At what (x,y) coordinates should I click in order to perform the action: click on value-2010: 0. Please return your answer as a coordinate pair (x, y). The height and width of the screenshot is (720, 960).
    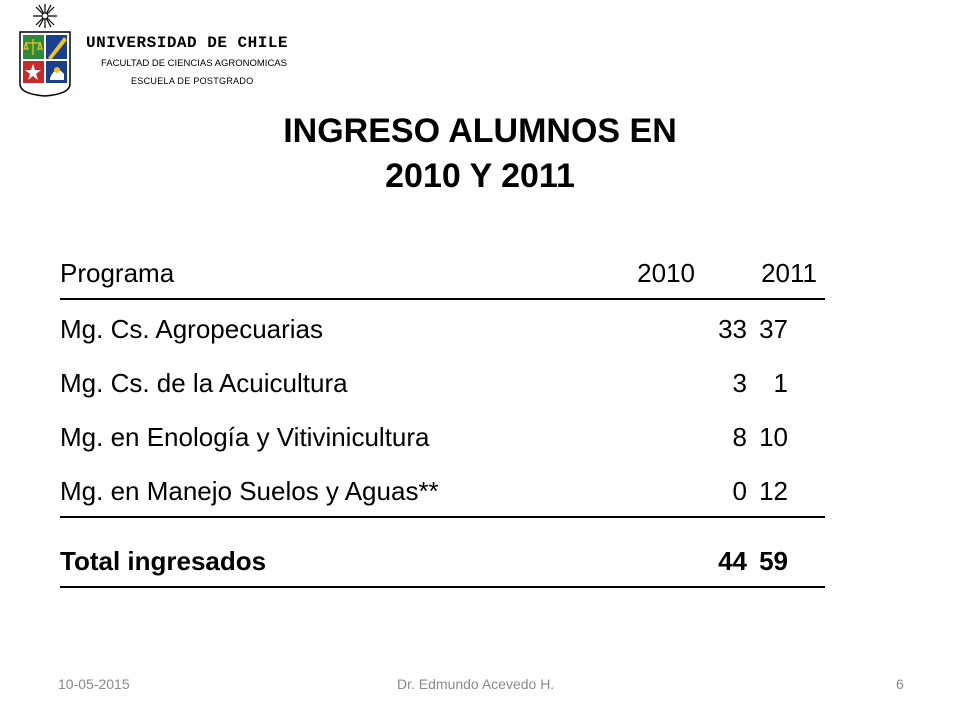
    Looking at the image, I should click on (739, 491).